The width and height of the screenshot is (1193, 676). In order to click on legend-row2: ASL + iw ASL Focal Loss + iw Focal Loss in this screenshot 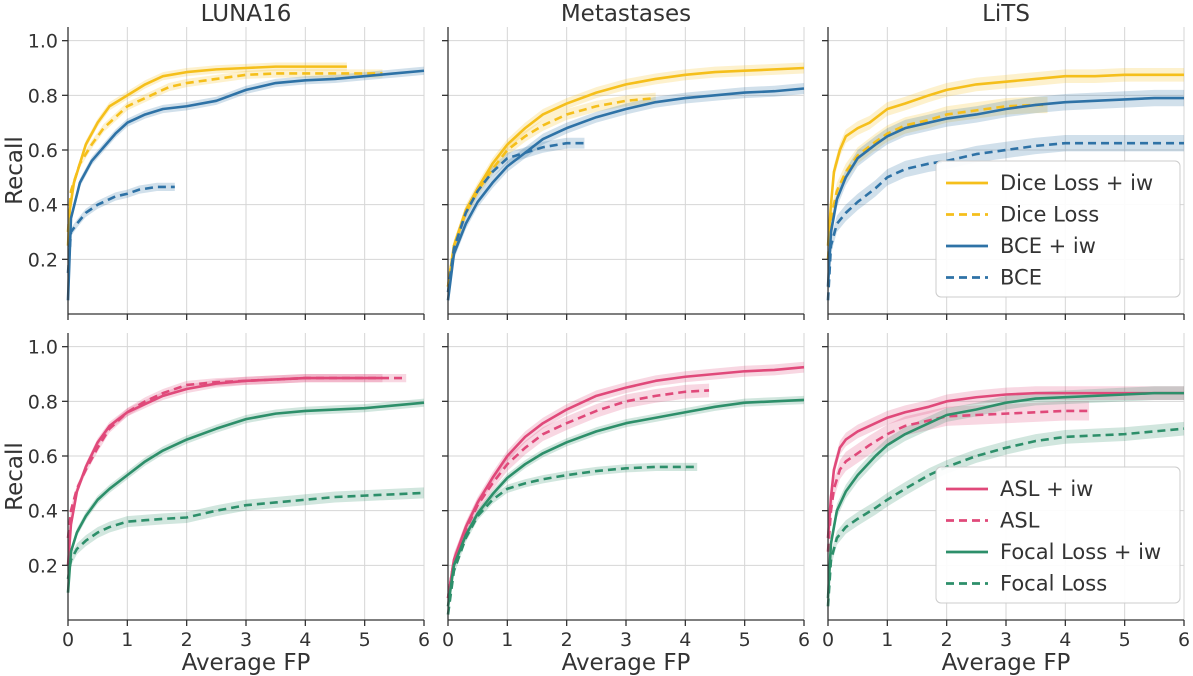, I will do `click(1058, 535)`.